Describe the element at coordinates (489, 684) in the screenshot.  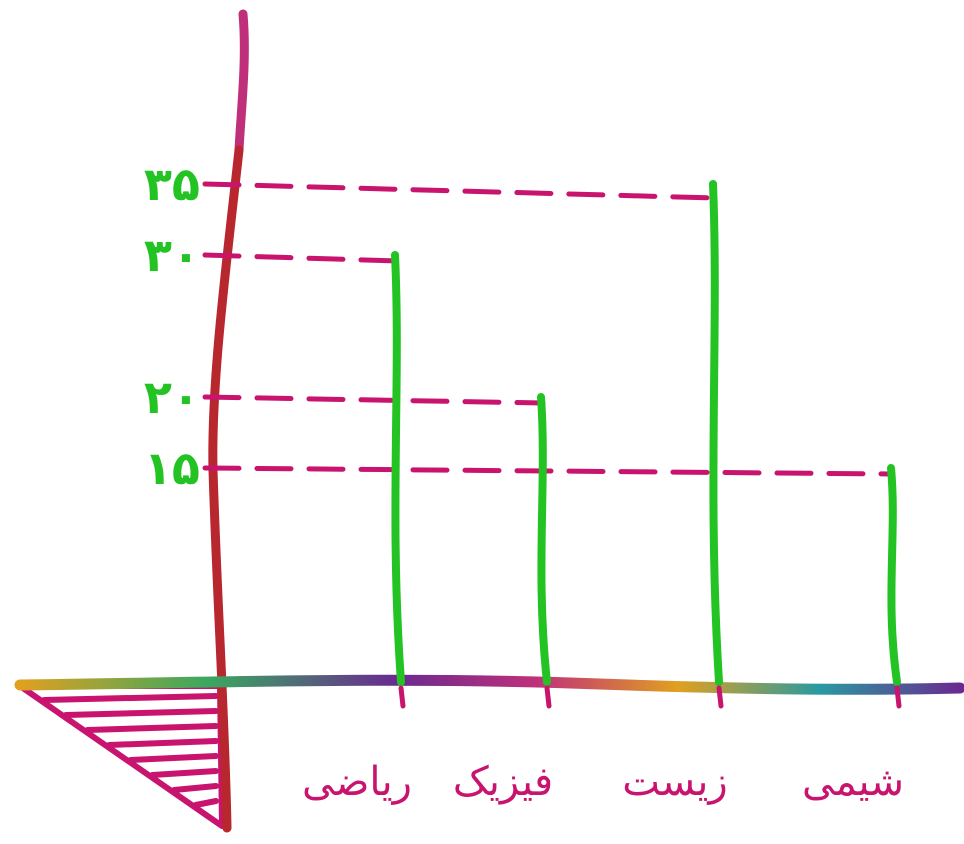
I see `x-axis` at that location.